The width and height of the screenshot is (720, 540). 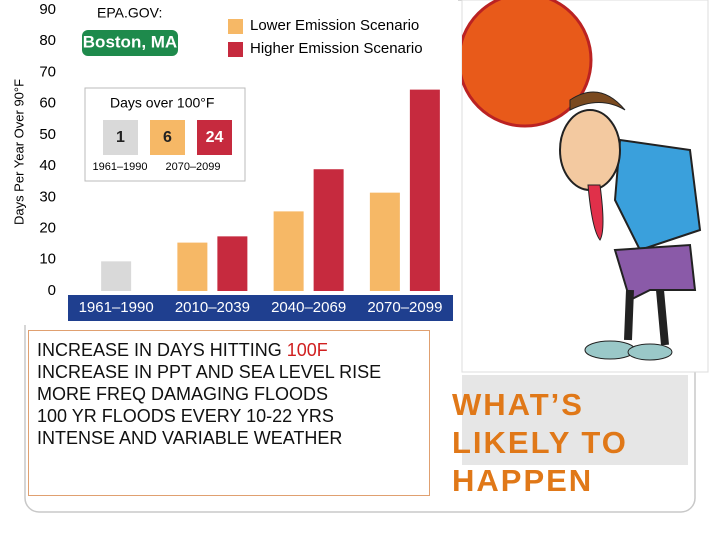 I want to click on y-tick-label: 40, so click(x=47, y=165).